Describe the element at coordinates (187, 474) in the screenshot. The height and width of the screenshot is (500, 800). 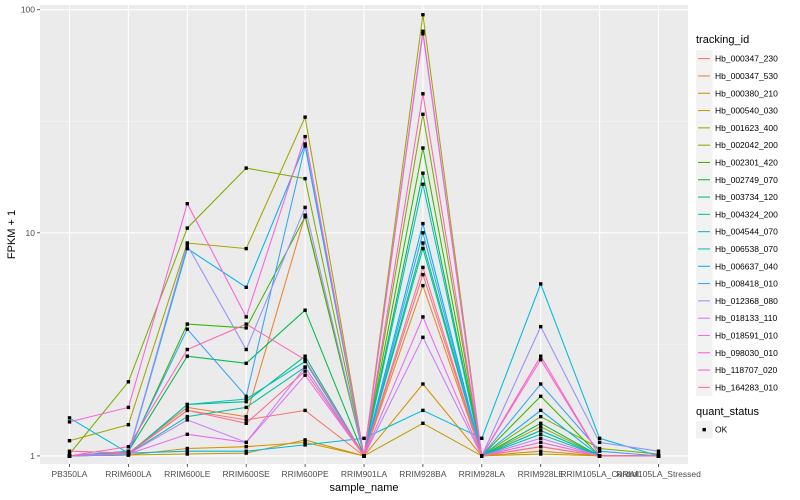
I see `x-tick-label: RRIM600LE` at that location.